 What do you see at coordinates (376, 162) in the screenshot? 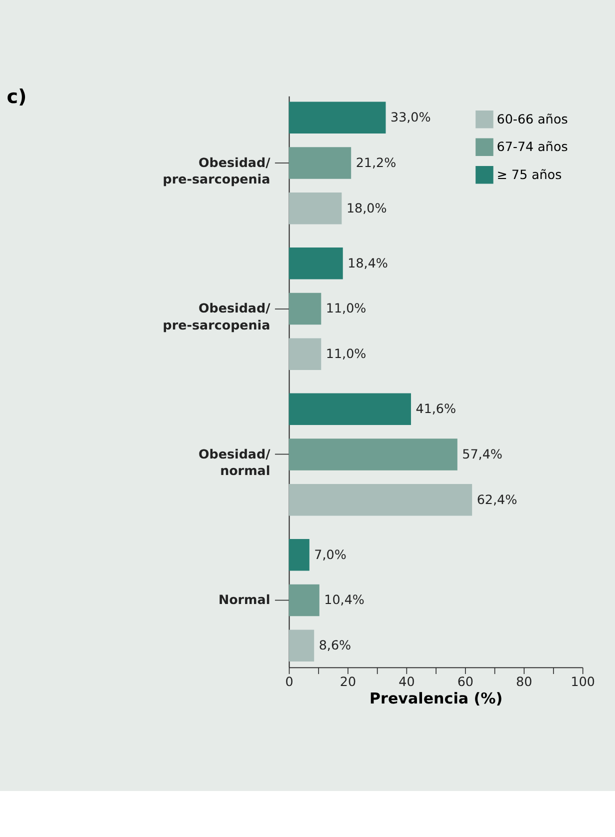
I see `data-label: 21,2%` at bounding box center [376, 162].